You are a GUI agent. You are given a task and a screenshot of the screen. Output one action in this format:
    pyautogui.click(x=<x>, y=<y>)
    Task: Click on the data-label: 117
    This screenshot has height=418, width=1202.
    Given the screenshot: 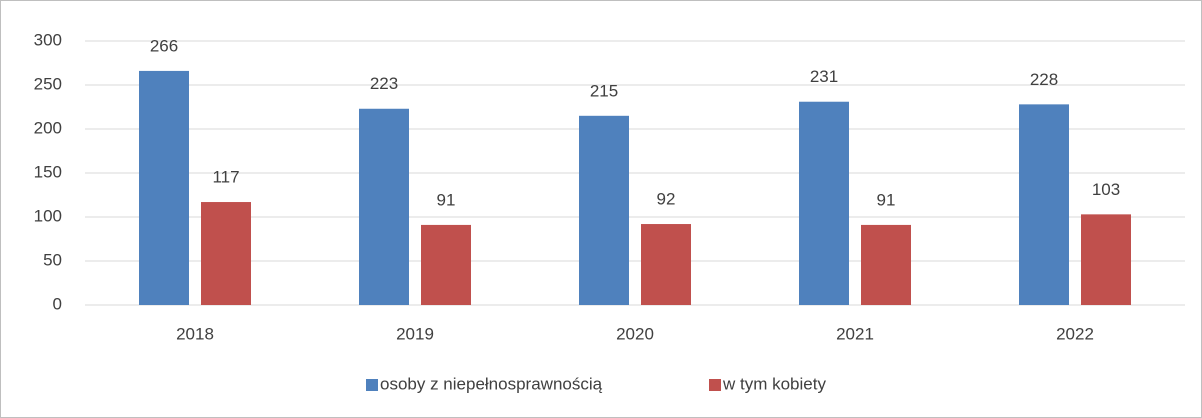 What is the action you would take?
    pyautogui.click(x=225, y=177)
    